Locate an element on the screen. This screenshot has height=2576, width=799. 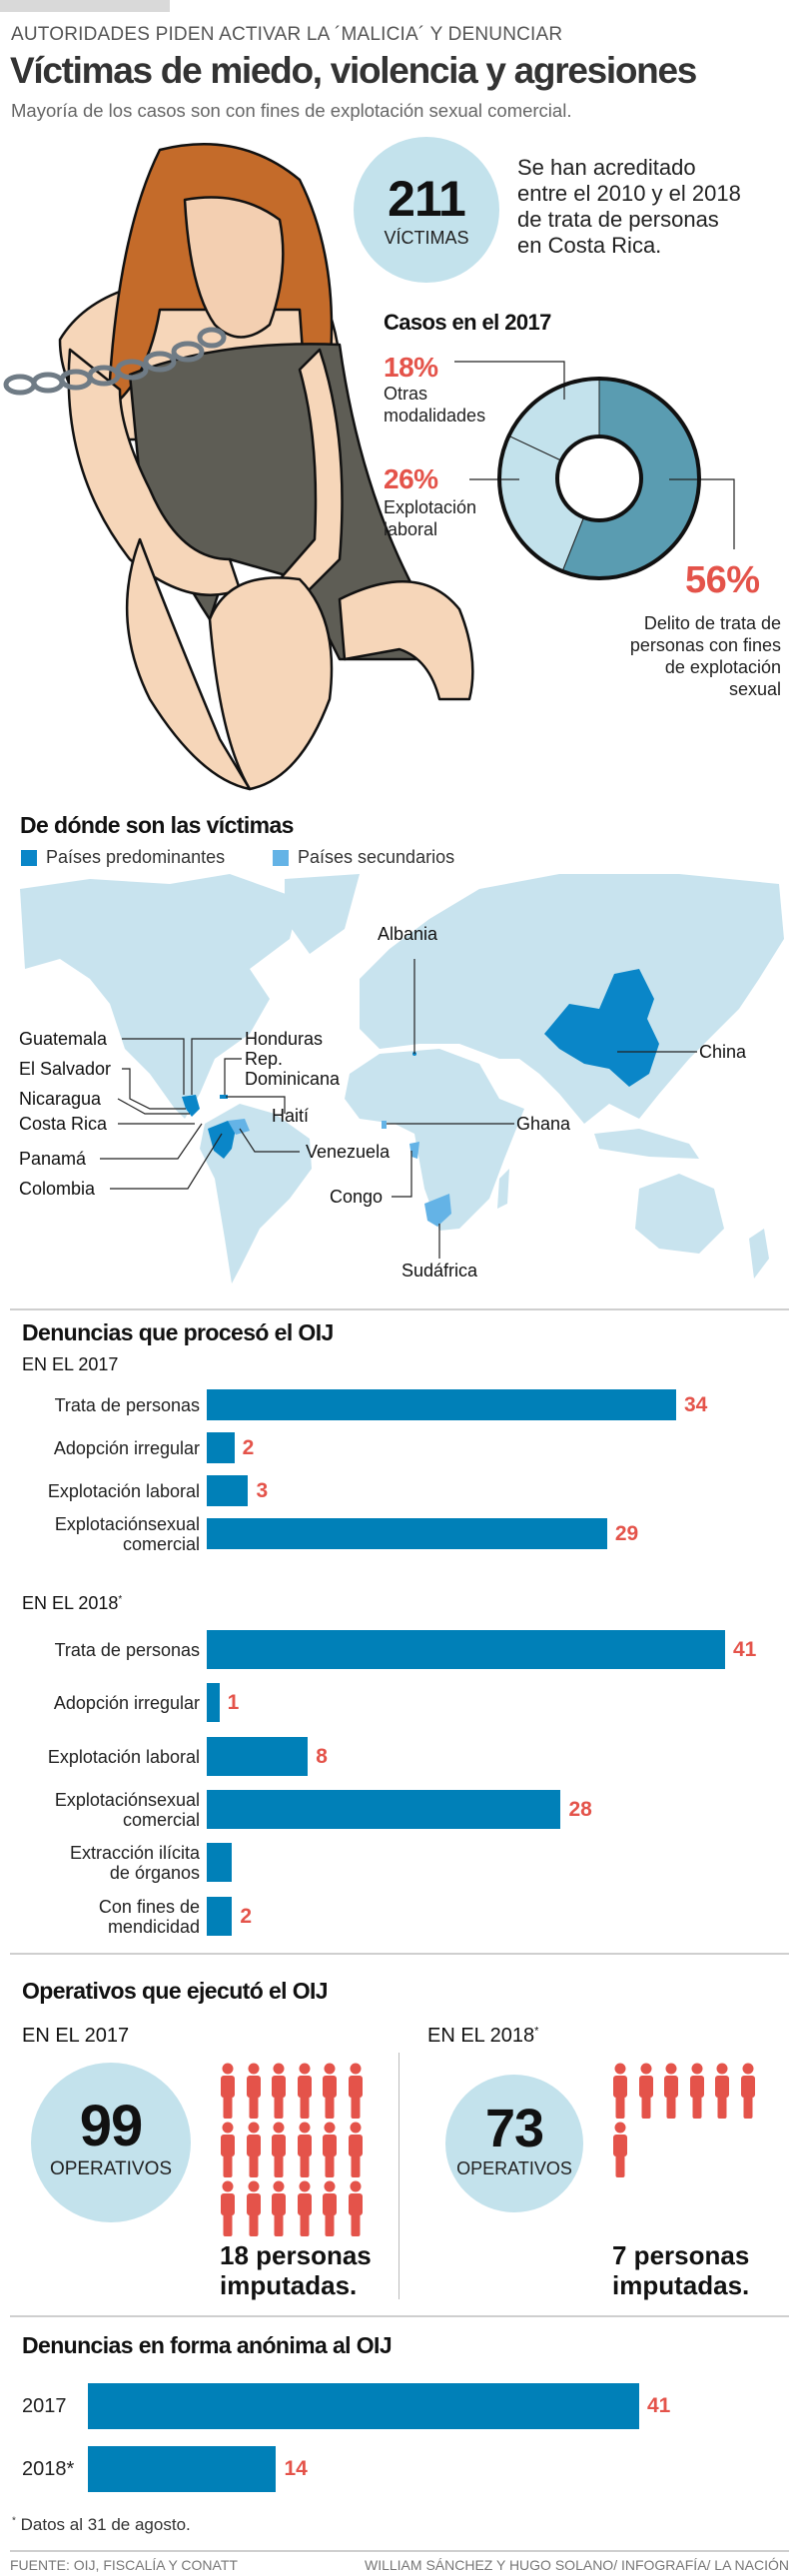
imputados-2017-text: 18 personas imputadas. is located at coordinates (296, 2270).